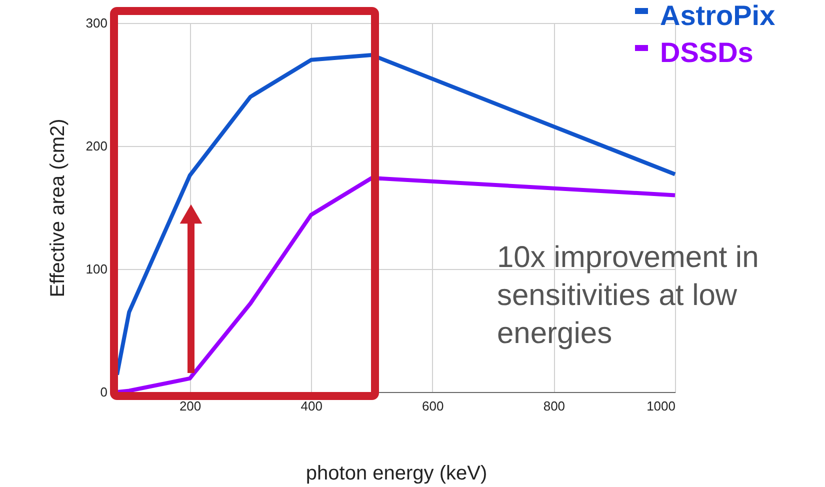  Describe the element at coordinates (104, 392) in the screenshot. I see `y-tick-label: 0` at that location.